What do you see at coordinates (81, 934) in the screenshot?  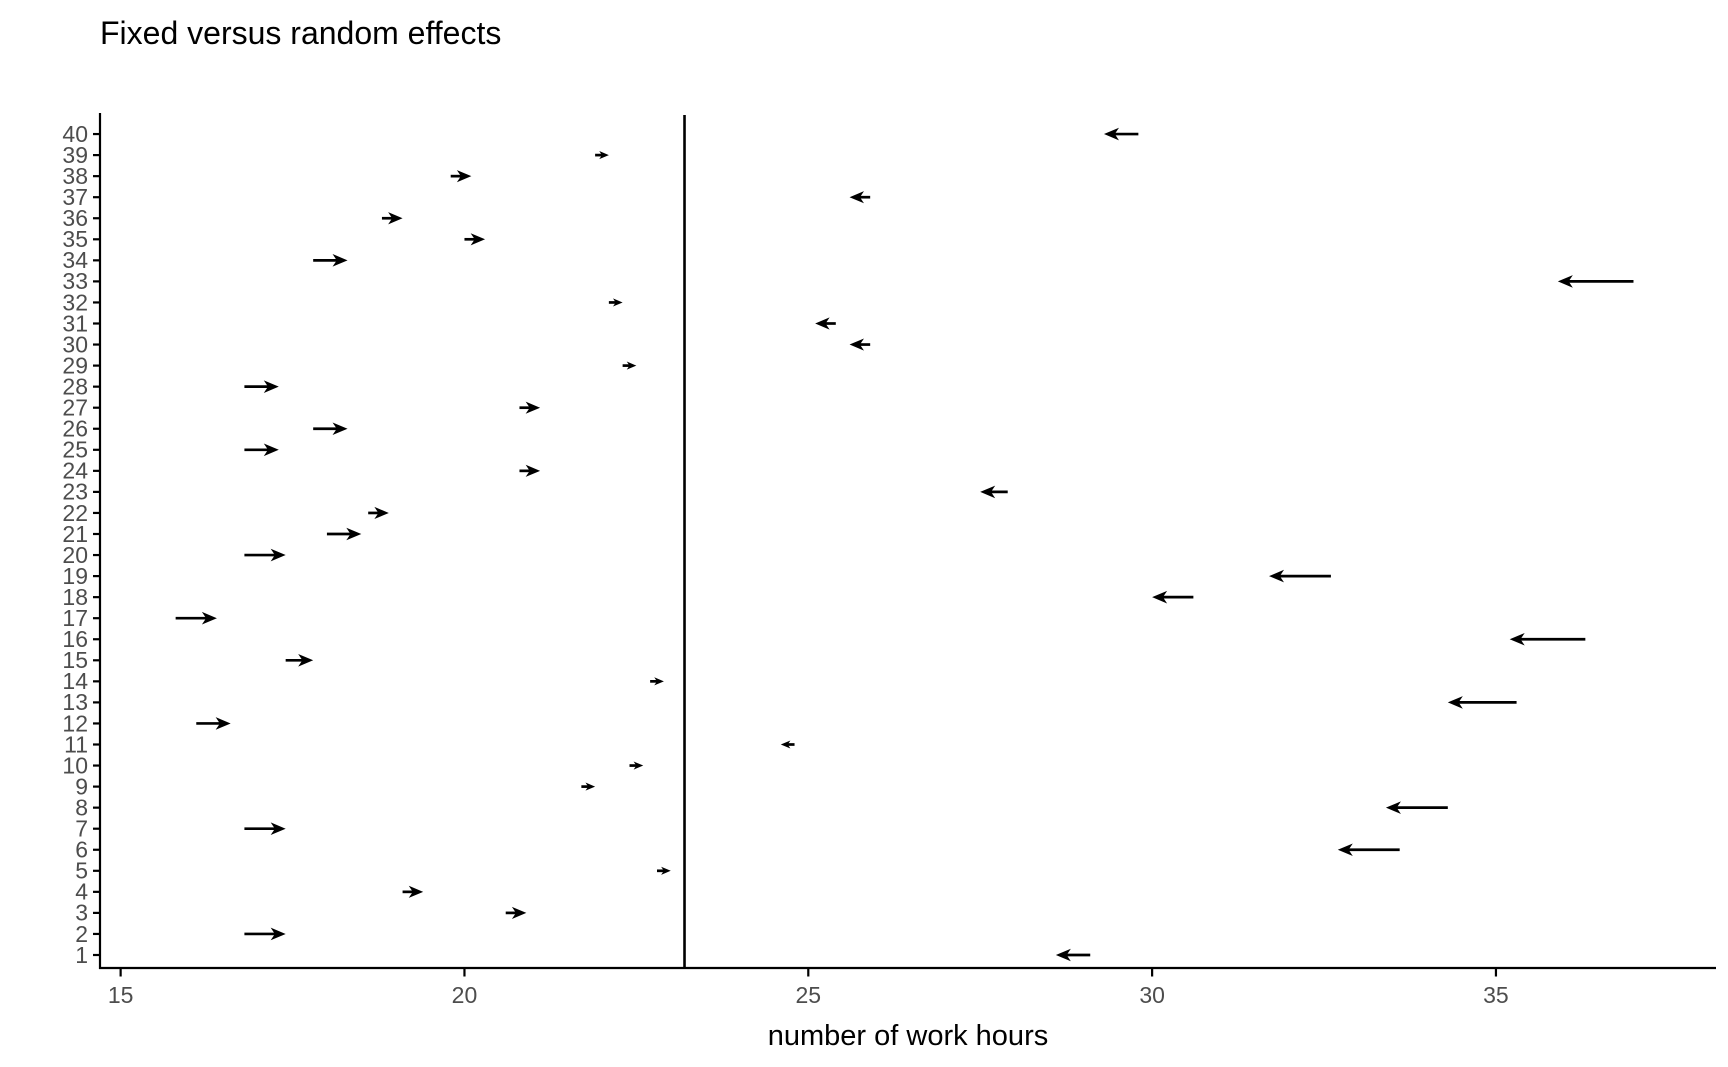 I see `y-tick-label: 2` at bounding box center [81, 934].